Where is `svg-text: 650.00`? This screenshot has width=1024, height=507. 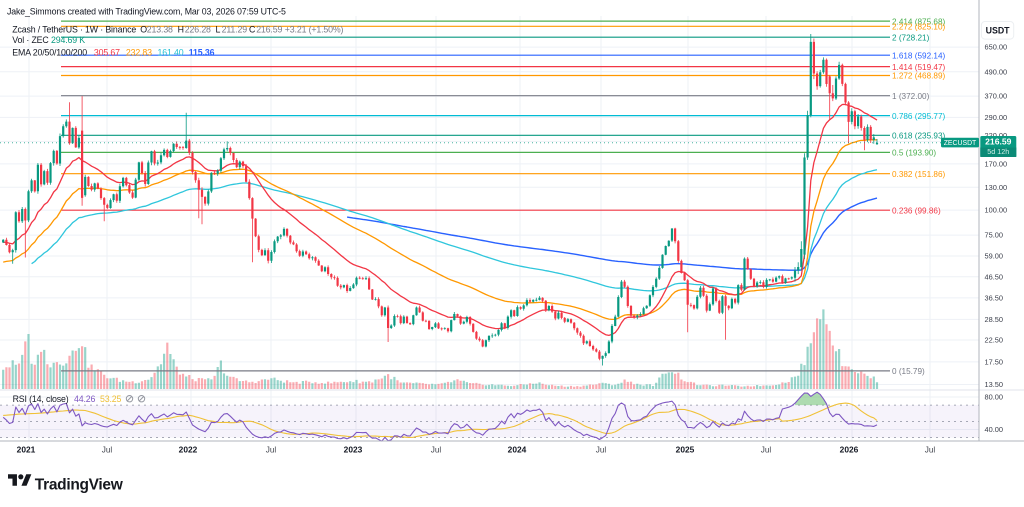
svg-text: 650.00 is located at coordinates (996, 47).